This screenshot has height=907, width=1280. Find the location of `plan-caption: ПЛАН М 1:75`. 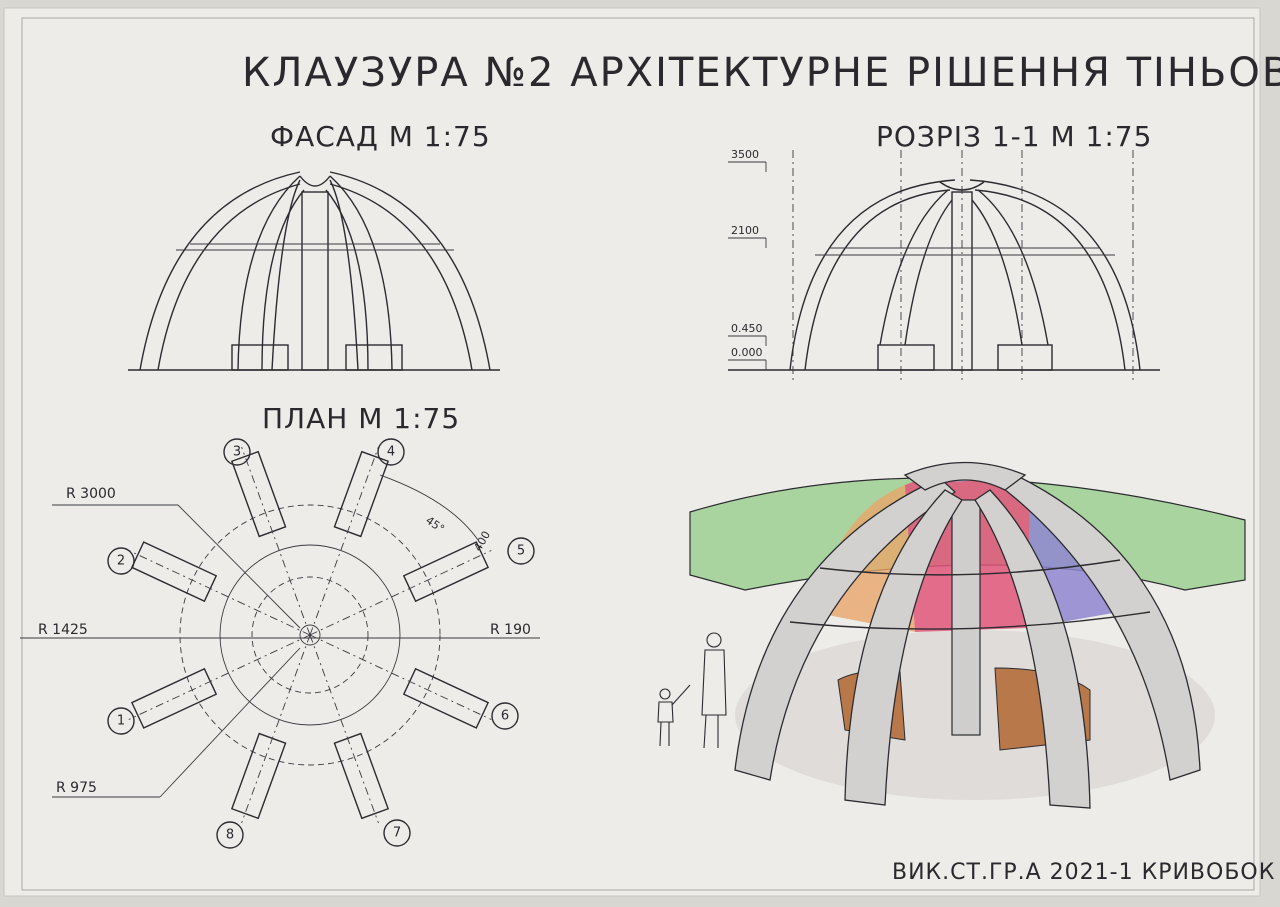

plan-caption: ПЛАН М 1:75 is located at coordinates (361, 418).